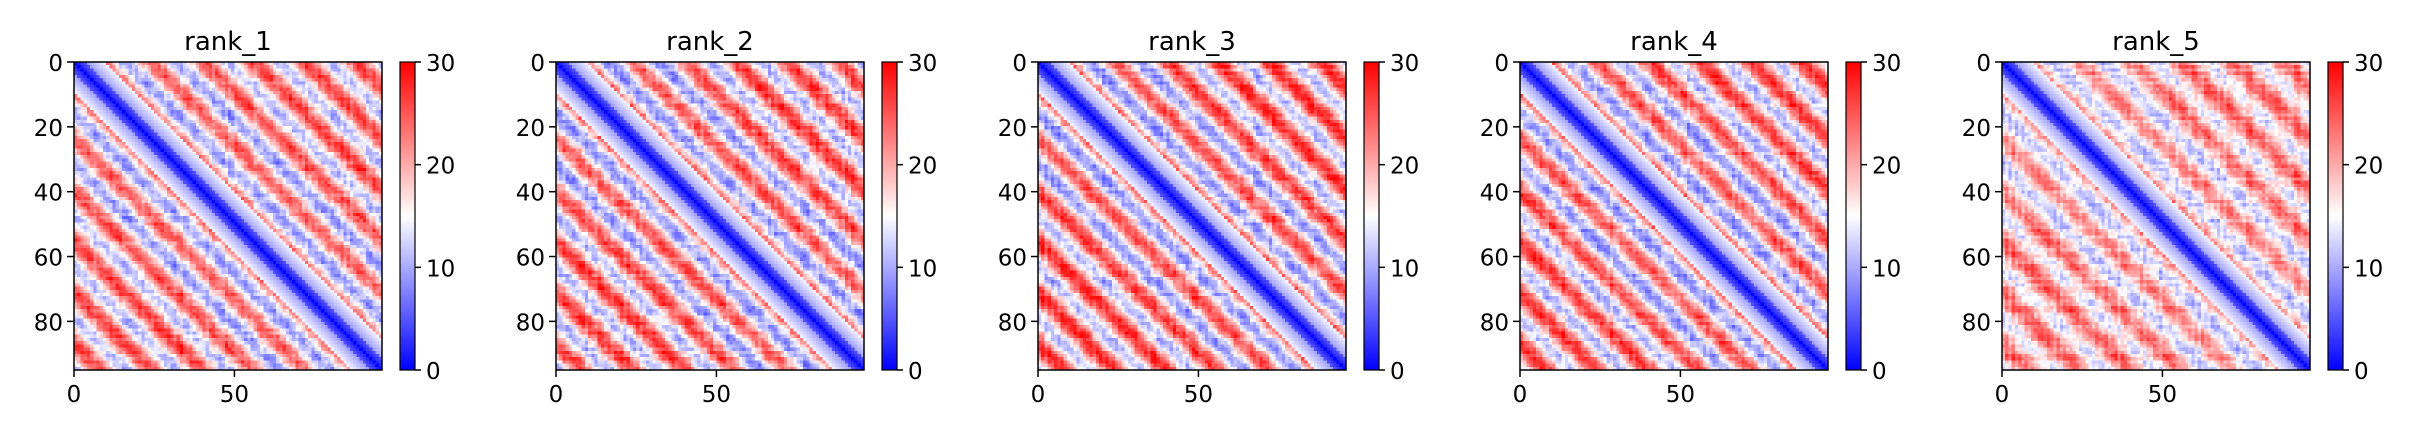 This screenshot has height=438, width=2417. I want to click on chart-title: rank_4, so click(1674, 42).